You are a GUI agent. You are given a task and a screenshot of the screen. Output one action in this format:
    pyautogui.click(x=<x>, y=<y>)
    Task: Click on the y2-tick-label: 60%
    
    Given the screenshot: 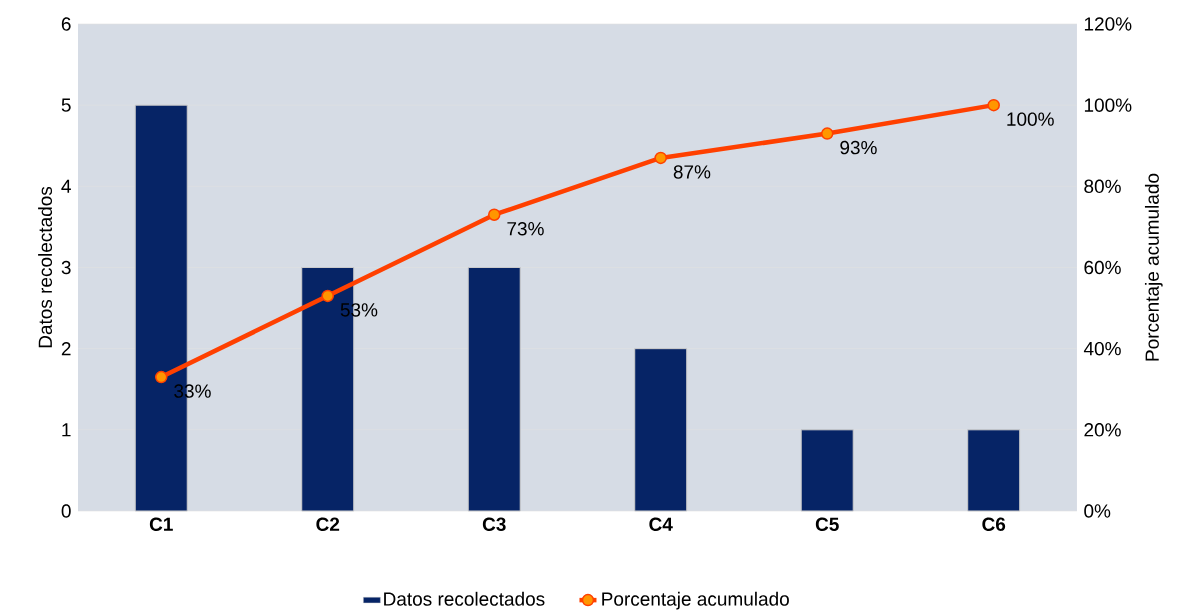 What is the action you would take?
    pyautogui.click(x=1102, y=267)
    